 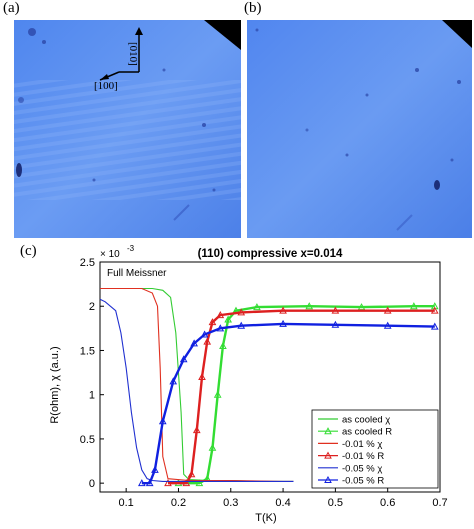 What do you see at coordinates (270, 254) in the screenshot?
I see `chart-title: (110) compressive x=0.014` at bounding box center [270, 254].